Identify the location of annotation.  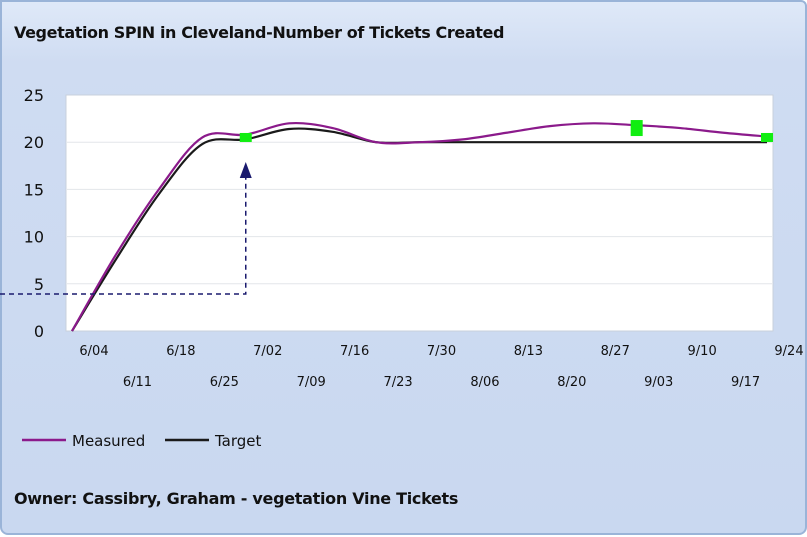
(126, 228).